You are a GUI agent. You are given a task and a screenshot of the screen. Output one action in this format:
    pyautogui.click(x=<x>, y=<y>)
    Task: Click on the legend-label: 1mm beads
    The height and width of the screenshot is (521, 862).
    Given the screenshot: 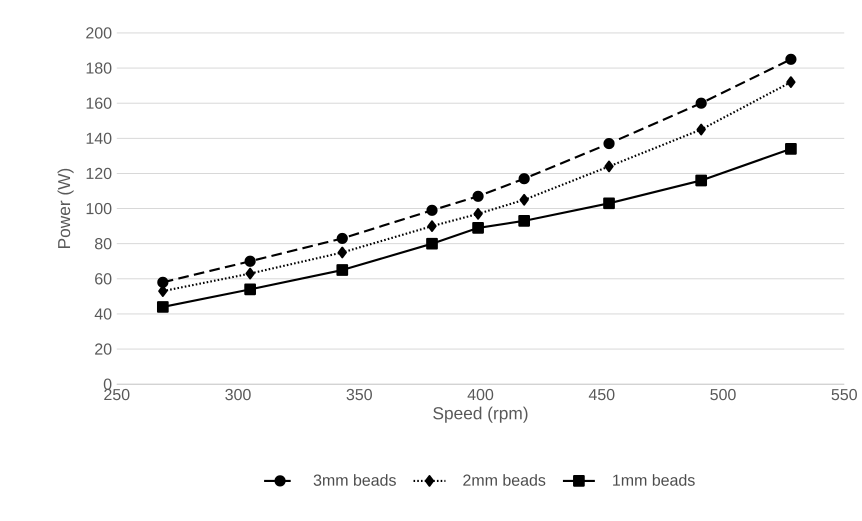 What is the action you would take?
    pyautogui.click(x=654, y=480)
    